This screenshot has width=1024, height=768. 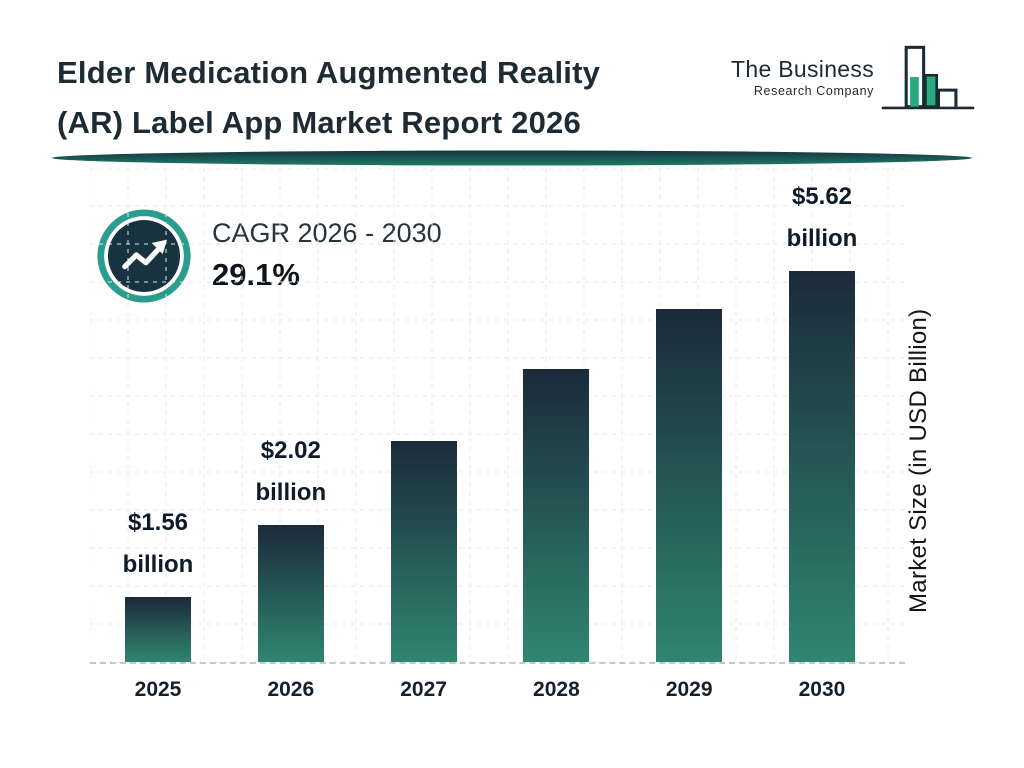 What do you see at coordinates (928, 77) in the screenshot?
I see `bar-chart-logo-icon` at bounding box center [928, 77].